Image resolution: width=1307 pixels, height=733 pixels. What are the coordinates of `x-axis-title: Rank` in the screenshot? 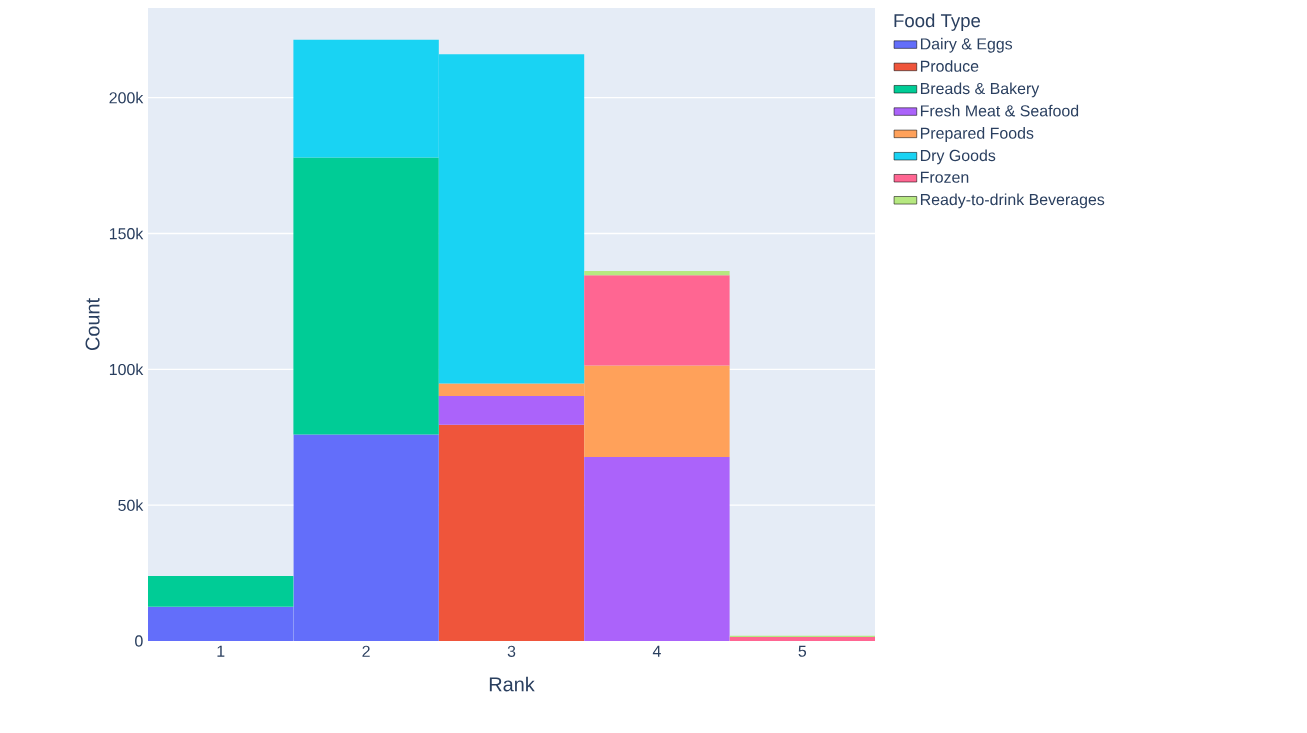 It's located at (512, 684).